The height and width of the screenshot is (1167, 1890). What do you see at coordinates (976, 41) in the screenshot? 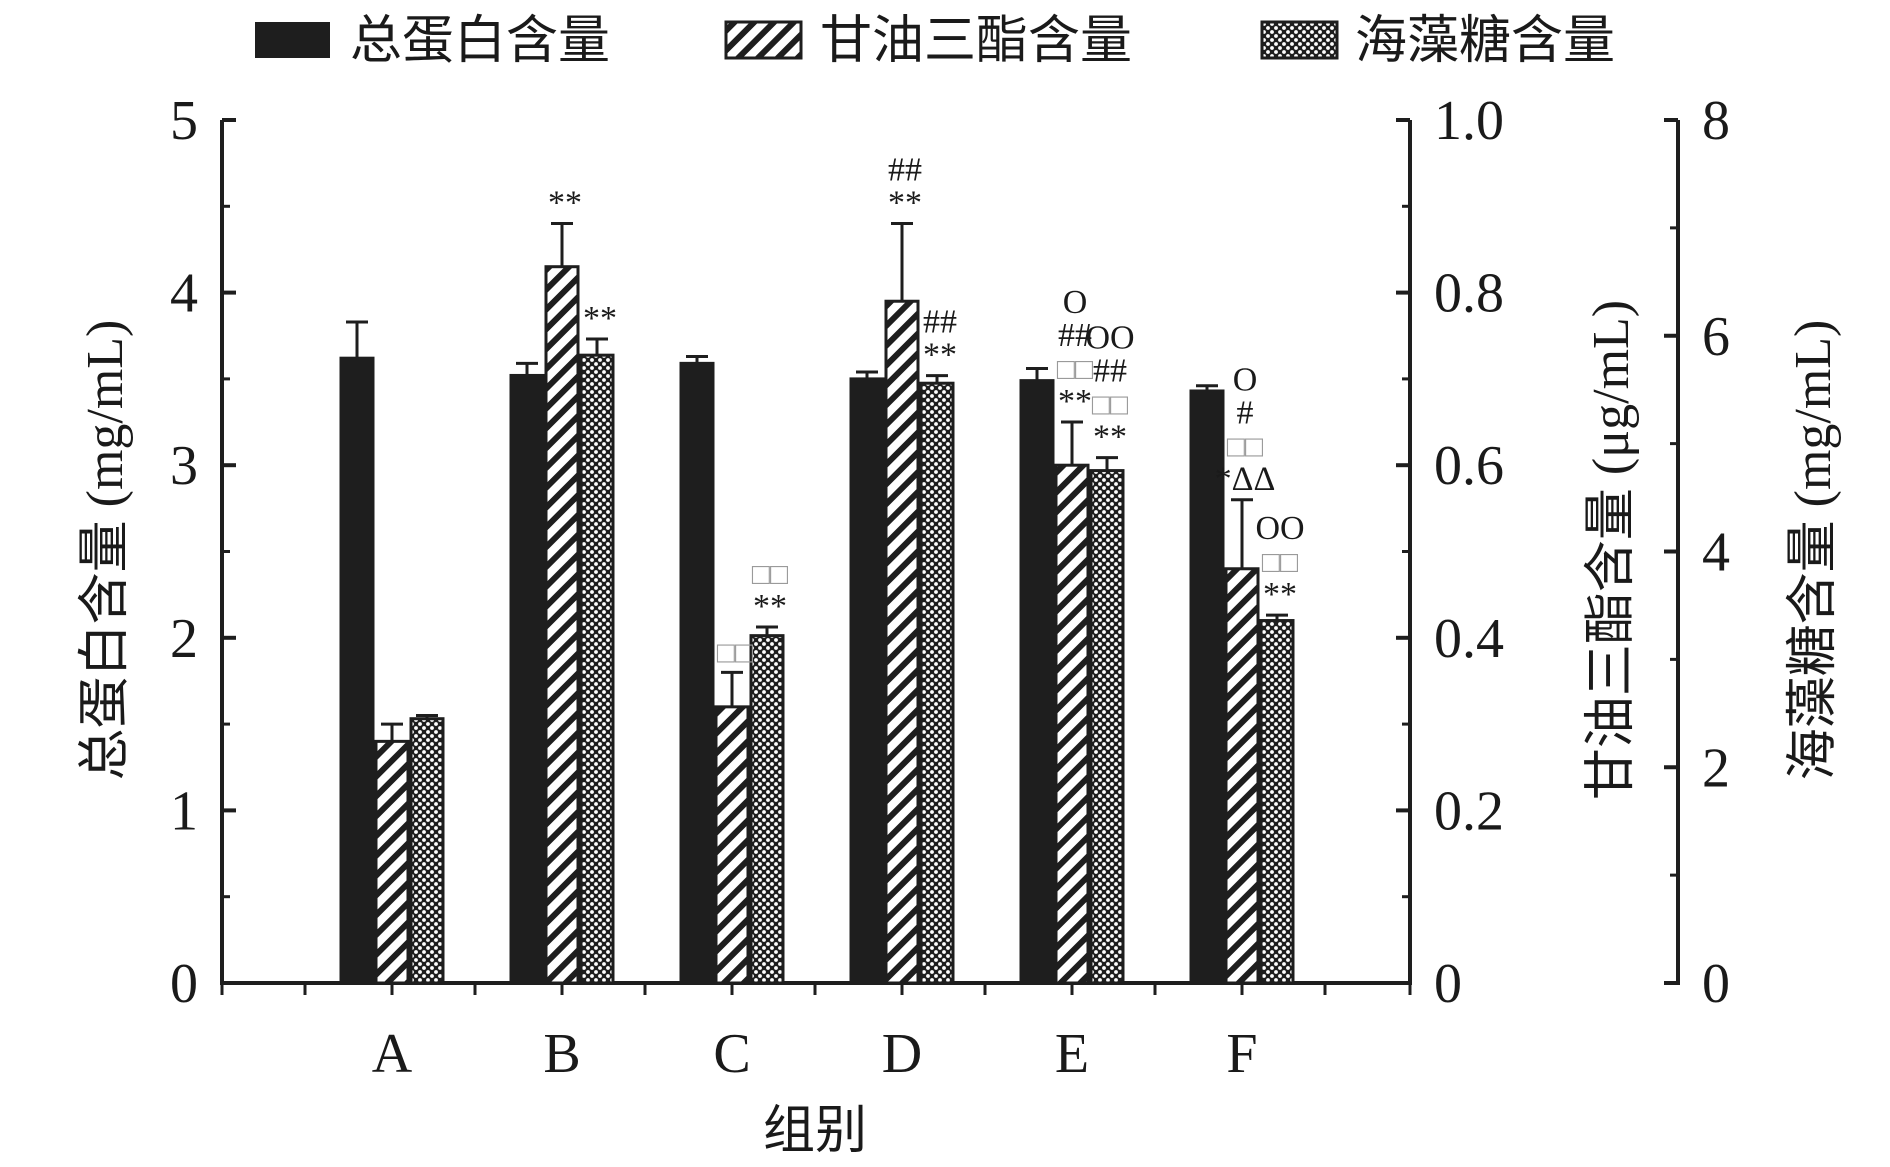
I see `legend-label-triglyceride: 甘油三酯含量` at bounding box center [976, 41].